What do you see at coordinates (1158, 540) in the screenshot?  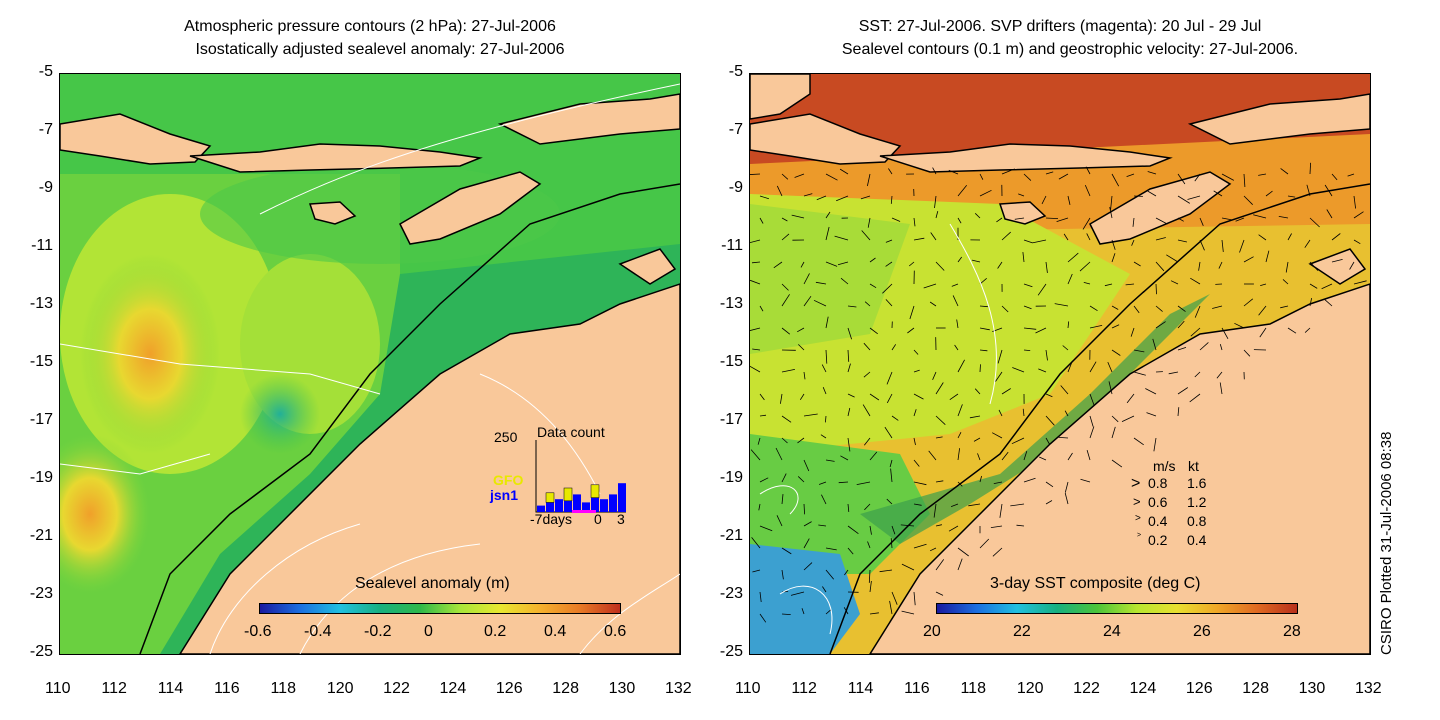 I see `velocity-ms-value: 0.2` at bounding box center [1158, 540].